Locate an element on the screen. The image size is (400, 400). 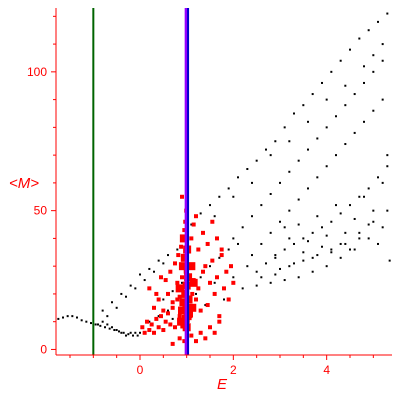
x-tick-label: 4 is located at coordinates (326, 370).